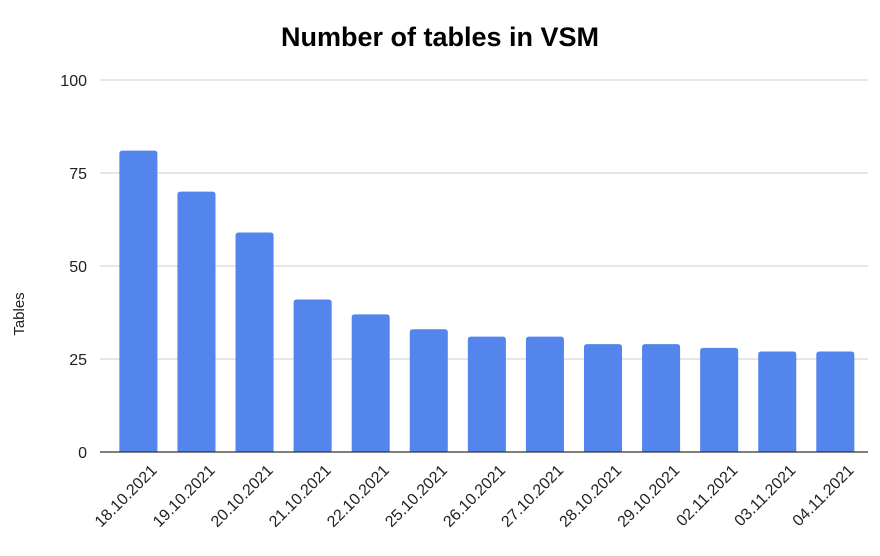 The height and width of the screenshot is (556, 880). Describe the element at coordinates (719, 399) in the screenshot. I see `bar-02.11.2021` at that location.